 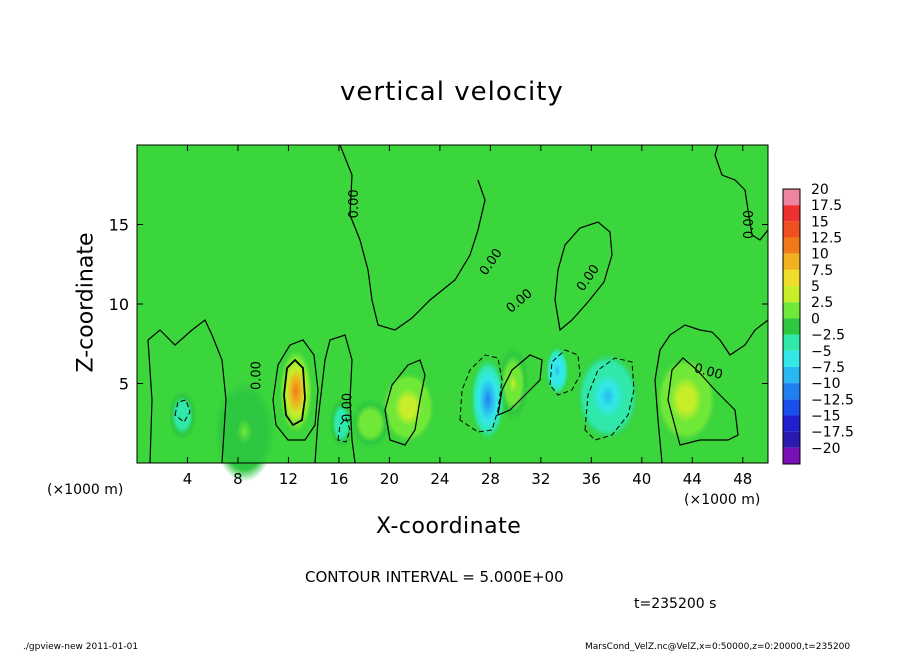 What do you see at coordinates (119, 304) in the screenshot?
I see `y-tick-label: 10` at bounding box center [119, 304].